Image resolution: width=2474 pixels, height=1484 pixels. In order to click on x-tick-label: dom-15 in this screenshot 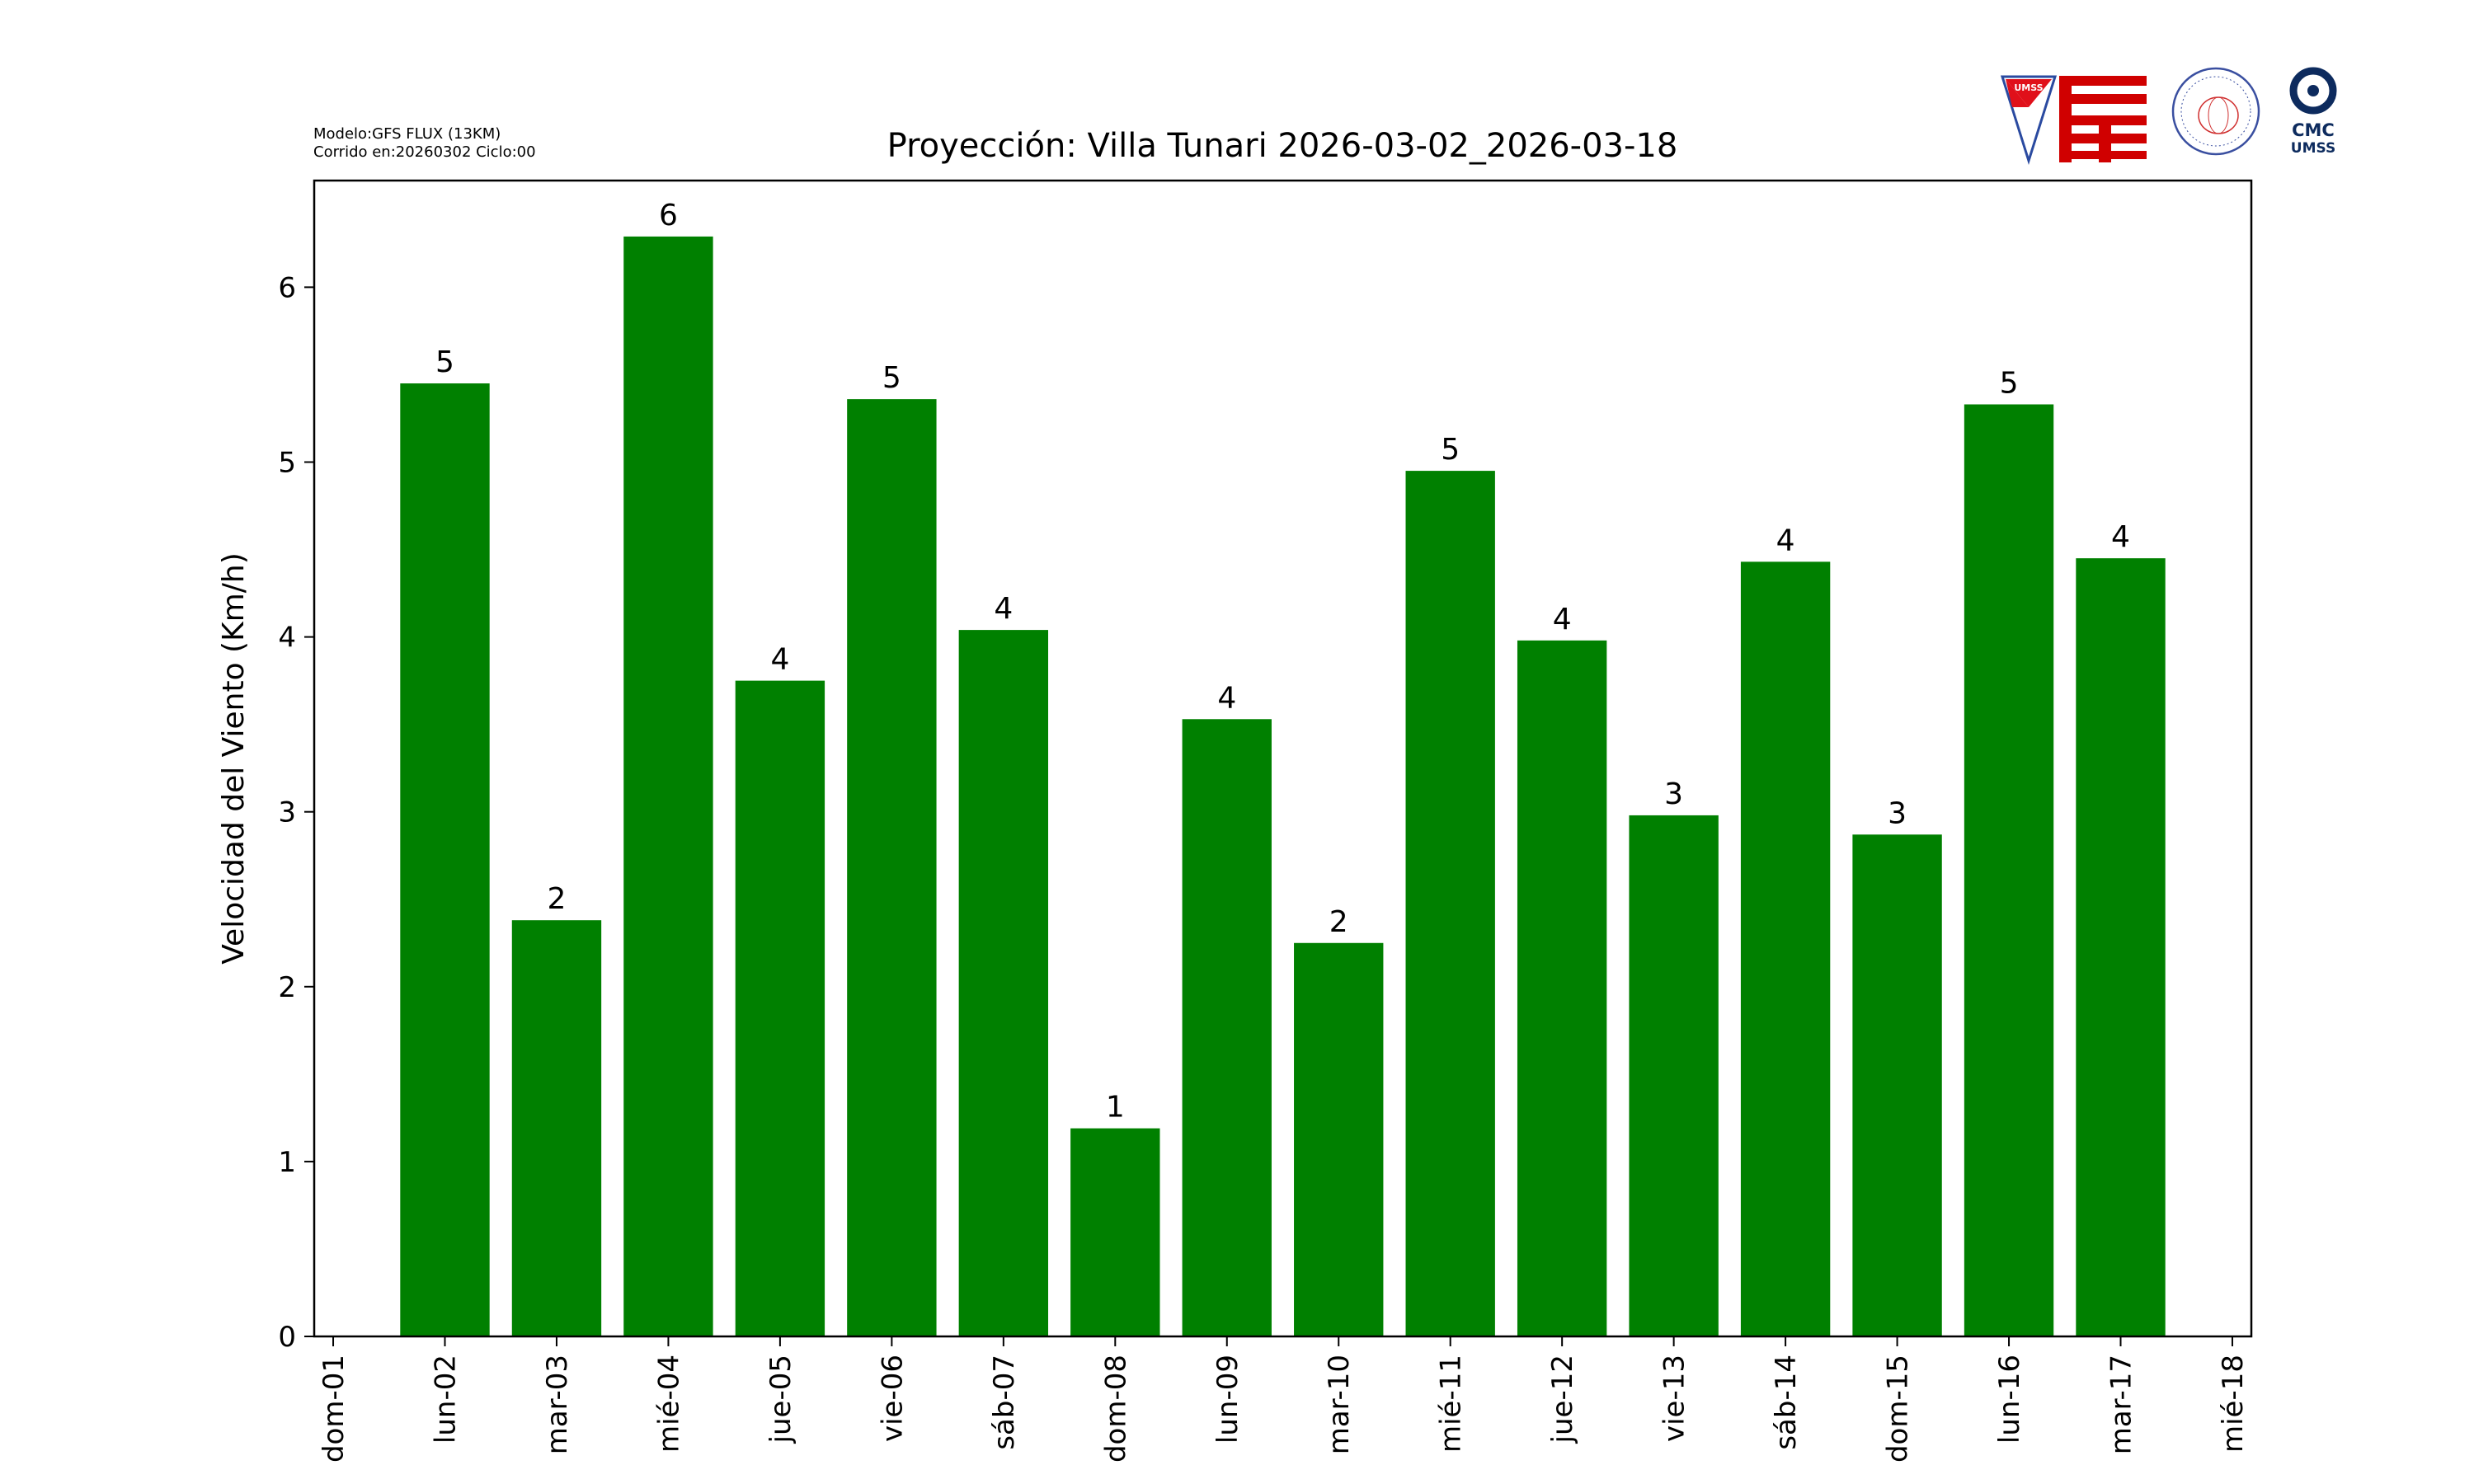, I will do `click(1898, 1409)`.